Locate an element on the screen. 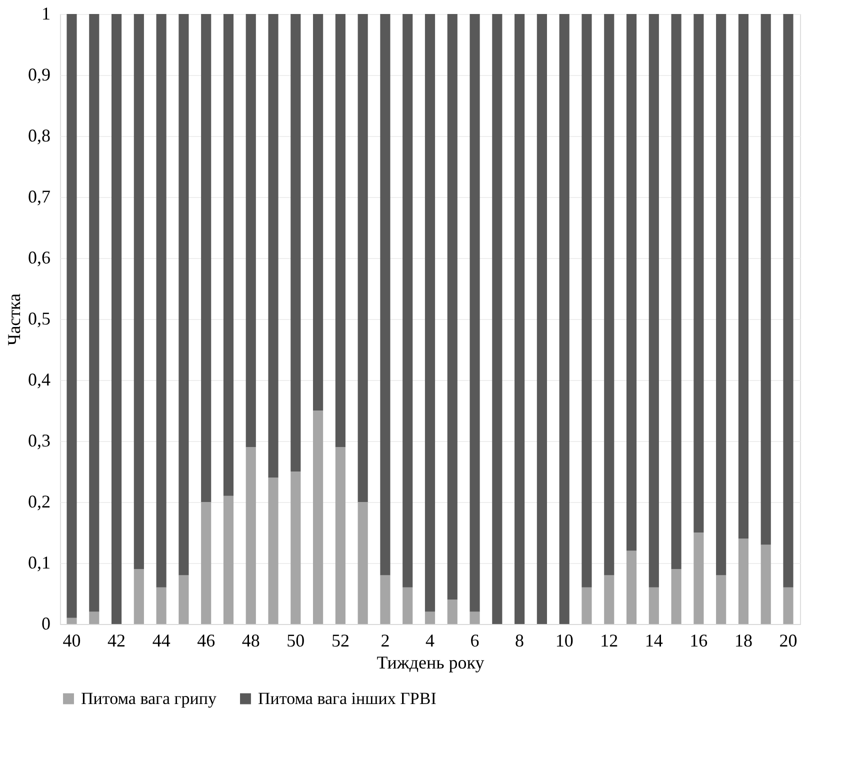 This screenshot has height=782, width=866. y-tick-label: 0,7 is located at coordinates (39, 196).